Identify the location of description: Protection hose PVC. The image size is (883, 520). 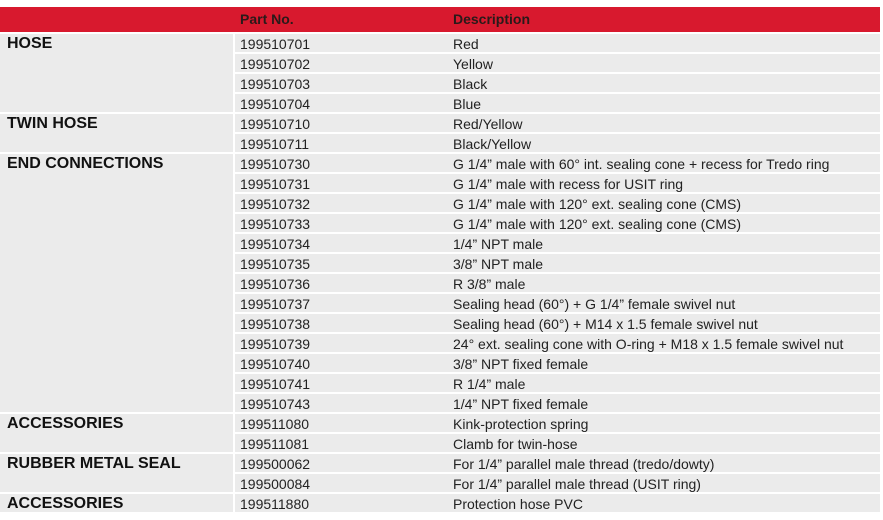
(518, 504).